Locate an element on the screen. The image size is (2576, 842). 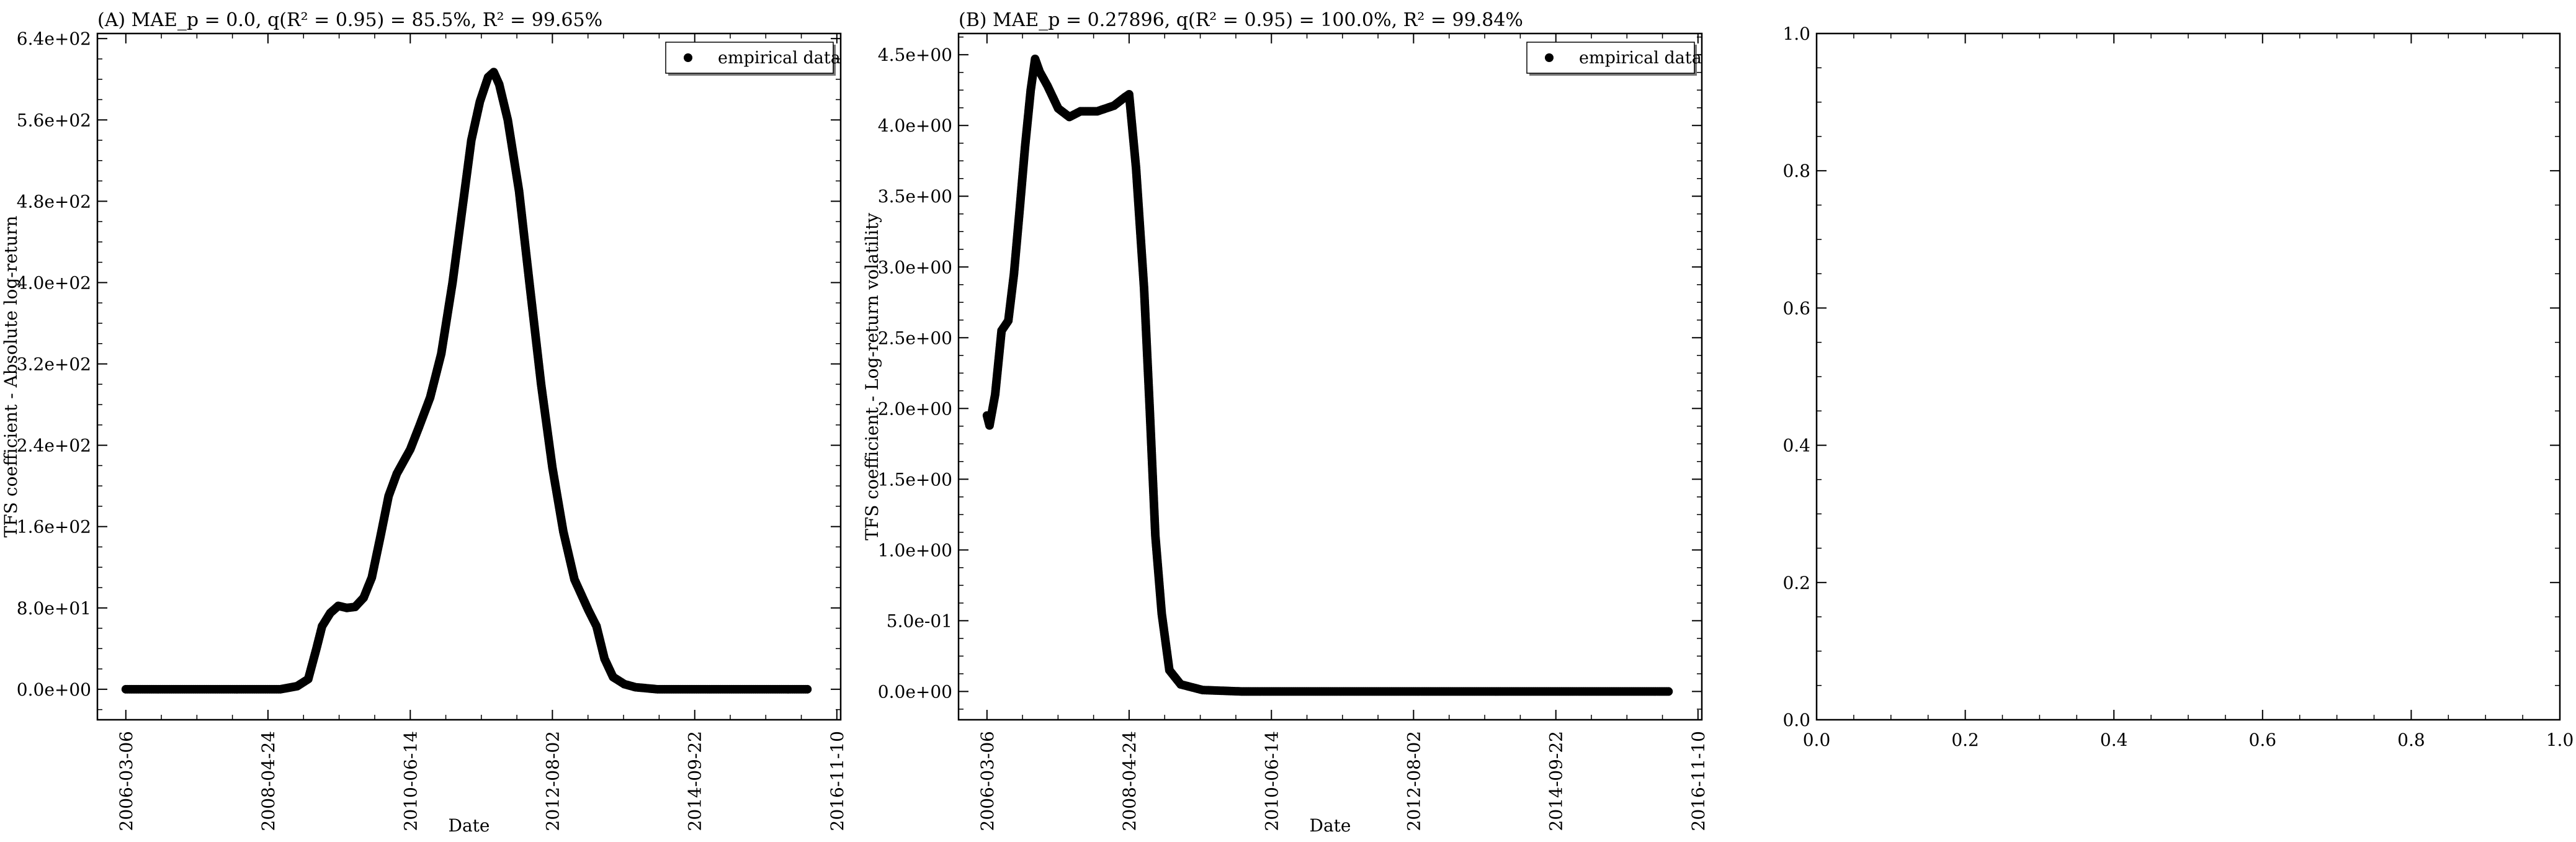
x-tick-label: 1.0 is located at coordinates (2560, 740).